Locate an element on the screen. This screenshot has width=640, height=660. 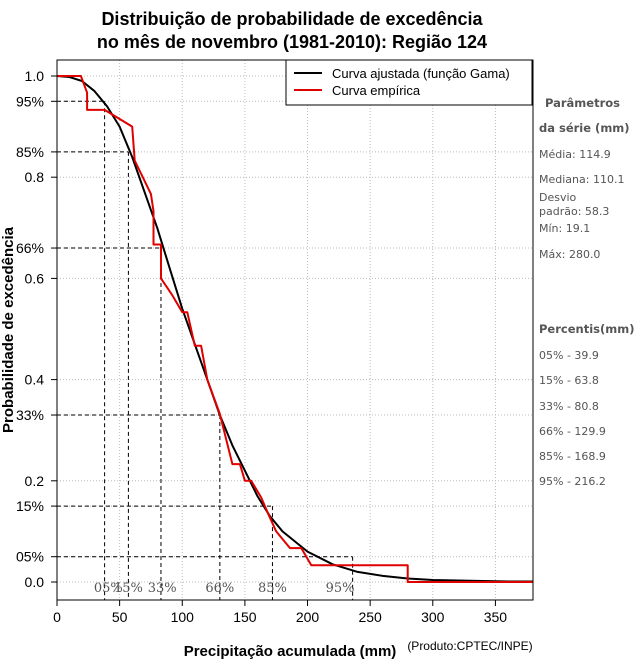
y-tick-label: 05% is located at coordinates (30, 557).